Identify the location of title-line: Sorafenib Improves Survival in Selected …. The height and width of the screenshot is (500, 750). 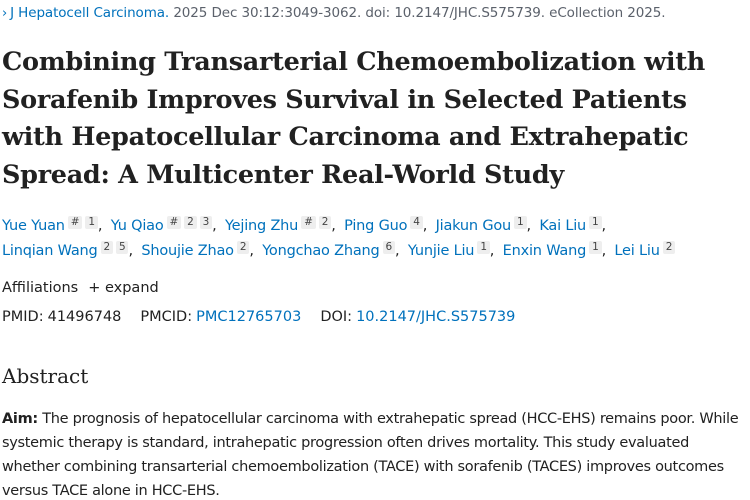
(344, 99).